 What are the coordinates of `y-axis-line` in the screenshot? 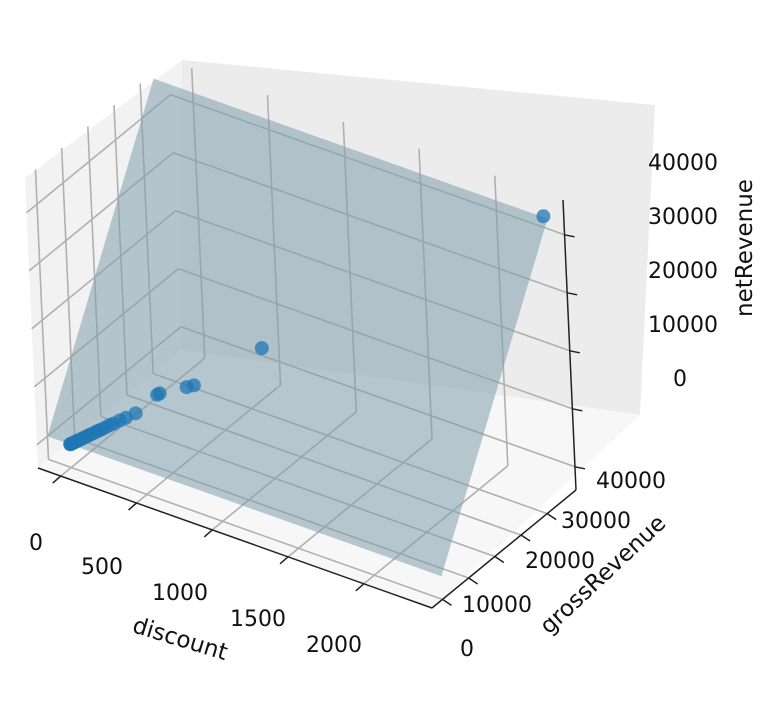 It's located at (504, 549).